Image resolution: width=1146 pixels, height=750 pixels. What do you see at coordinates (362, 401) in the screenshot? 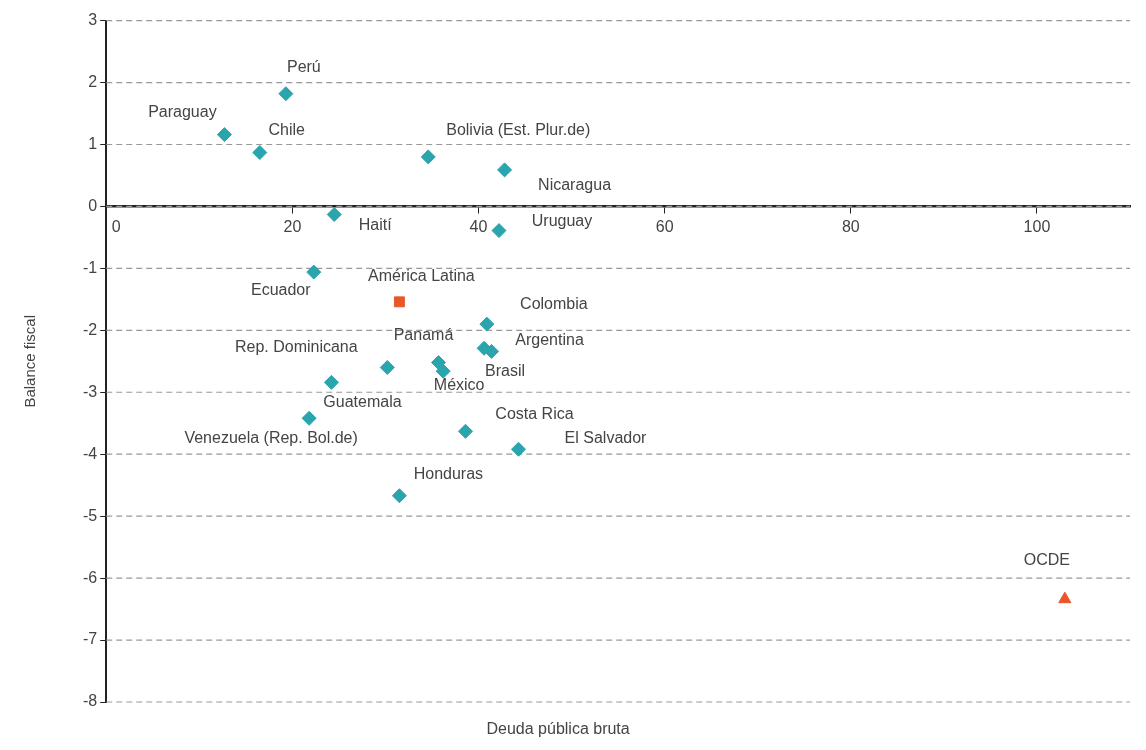
I see `annotation: Guatemala` at bounding box center [362, 401].